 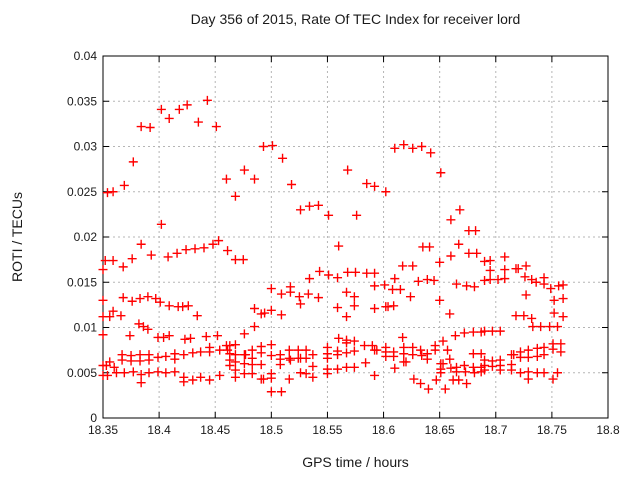 What do you see at coordinates (86, 147) in the screenshot?
I see `y-tick-label: 0.03` at bounding box center [86, 147].